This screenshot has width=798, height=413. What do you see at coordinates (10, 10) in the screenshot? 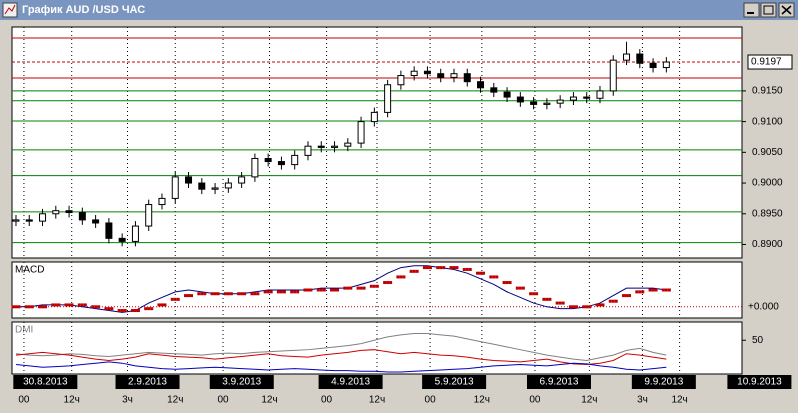
I see `window-icon` at bounding box center [10, 10].